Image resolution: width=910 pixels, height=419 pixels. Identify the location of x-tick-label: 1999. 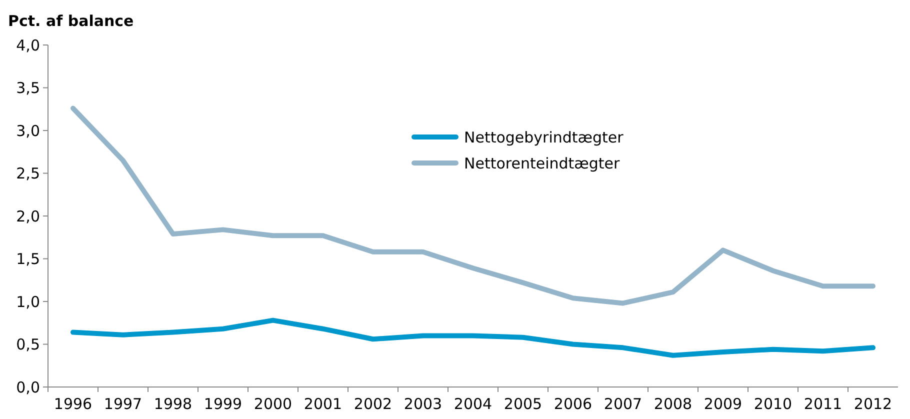
(223, 404).